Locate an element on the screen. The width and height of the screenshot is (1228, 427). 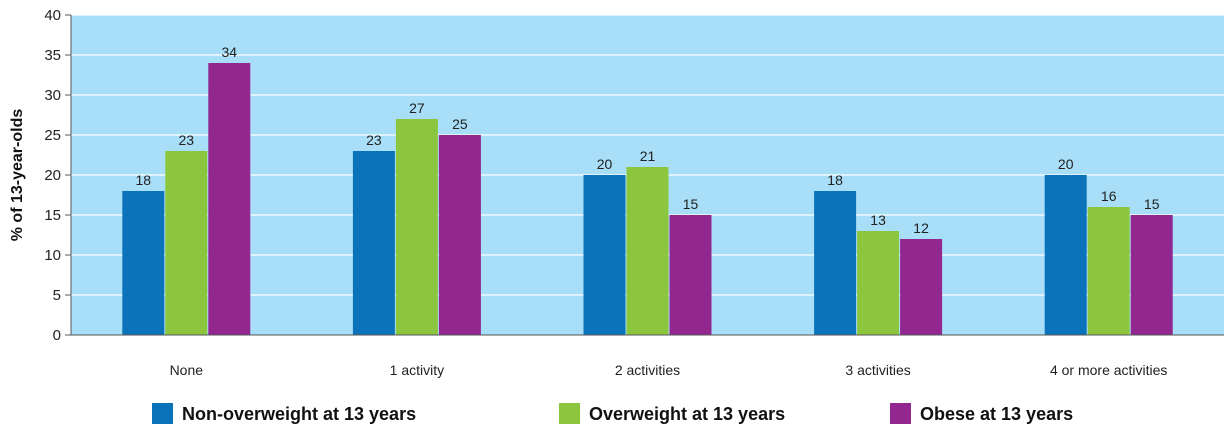
data-label: 25 is located at coordinates (460, 124).